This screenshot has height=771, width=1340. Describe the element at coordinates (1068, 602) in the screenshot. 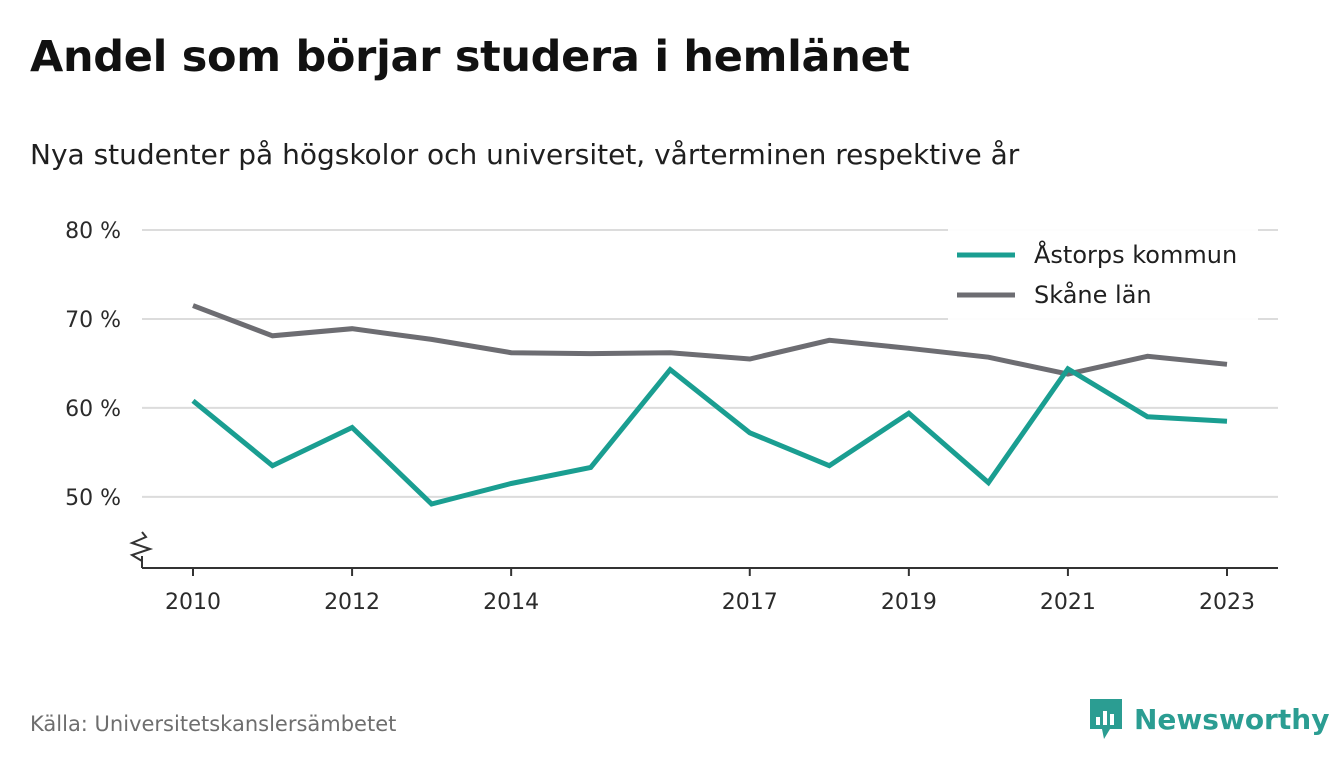

I see `x-tick-label-2021: 2021` at that location.